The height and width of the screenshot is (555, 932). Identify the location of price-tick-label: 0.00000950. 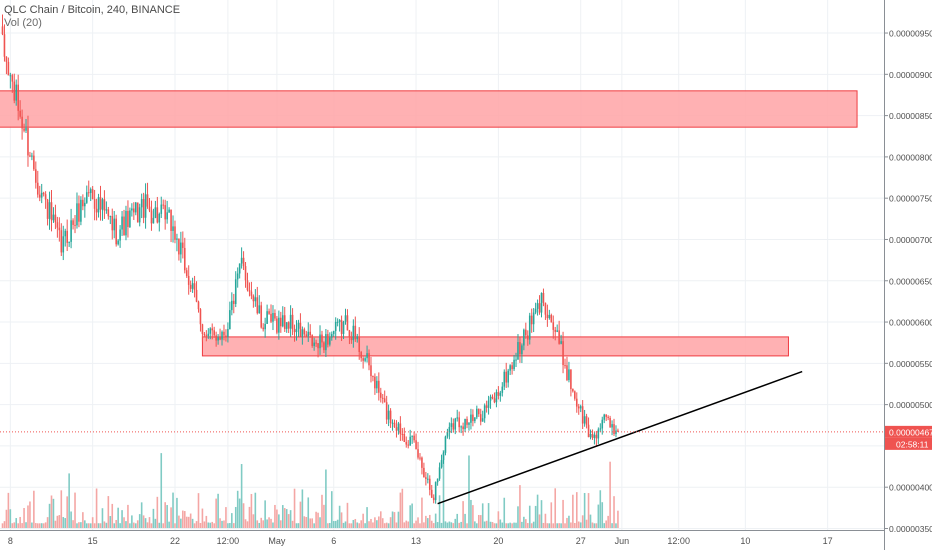
(910, 34).